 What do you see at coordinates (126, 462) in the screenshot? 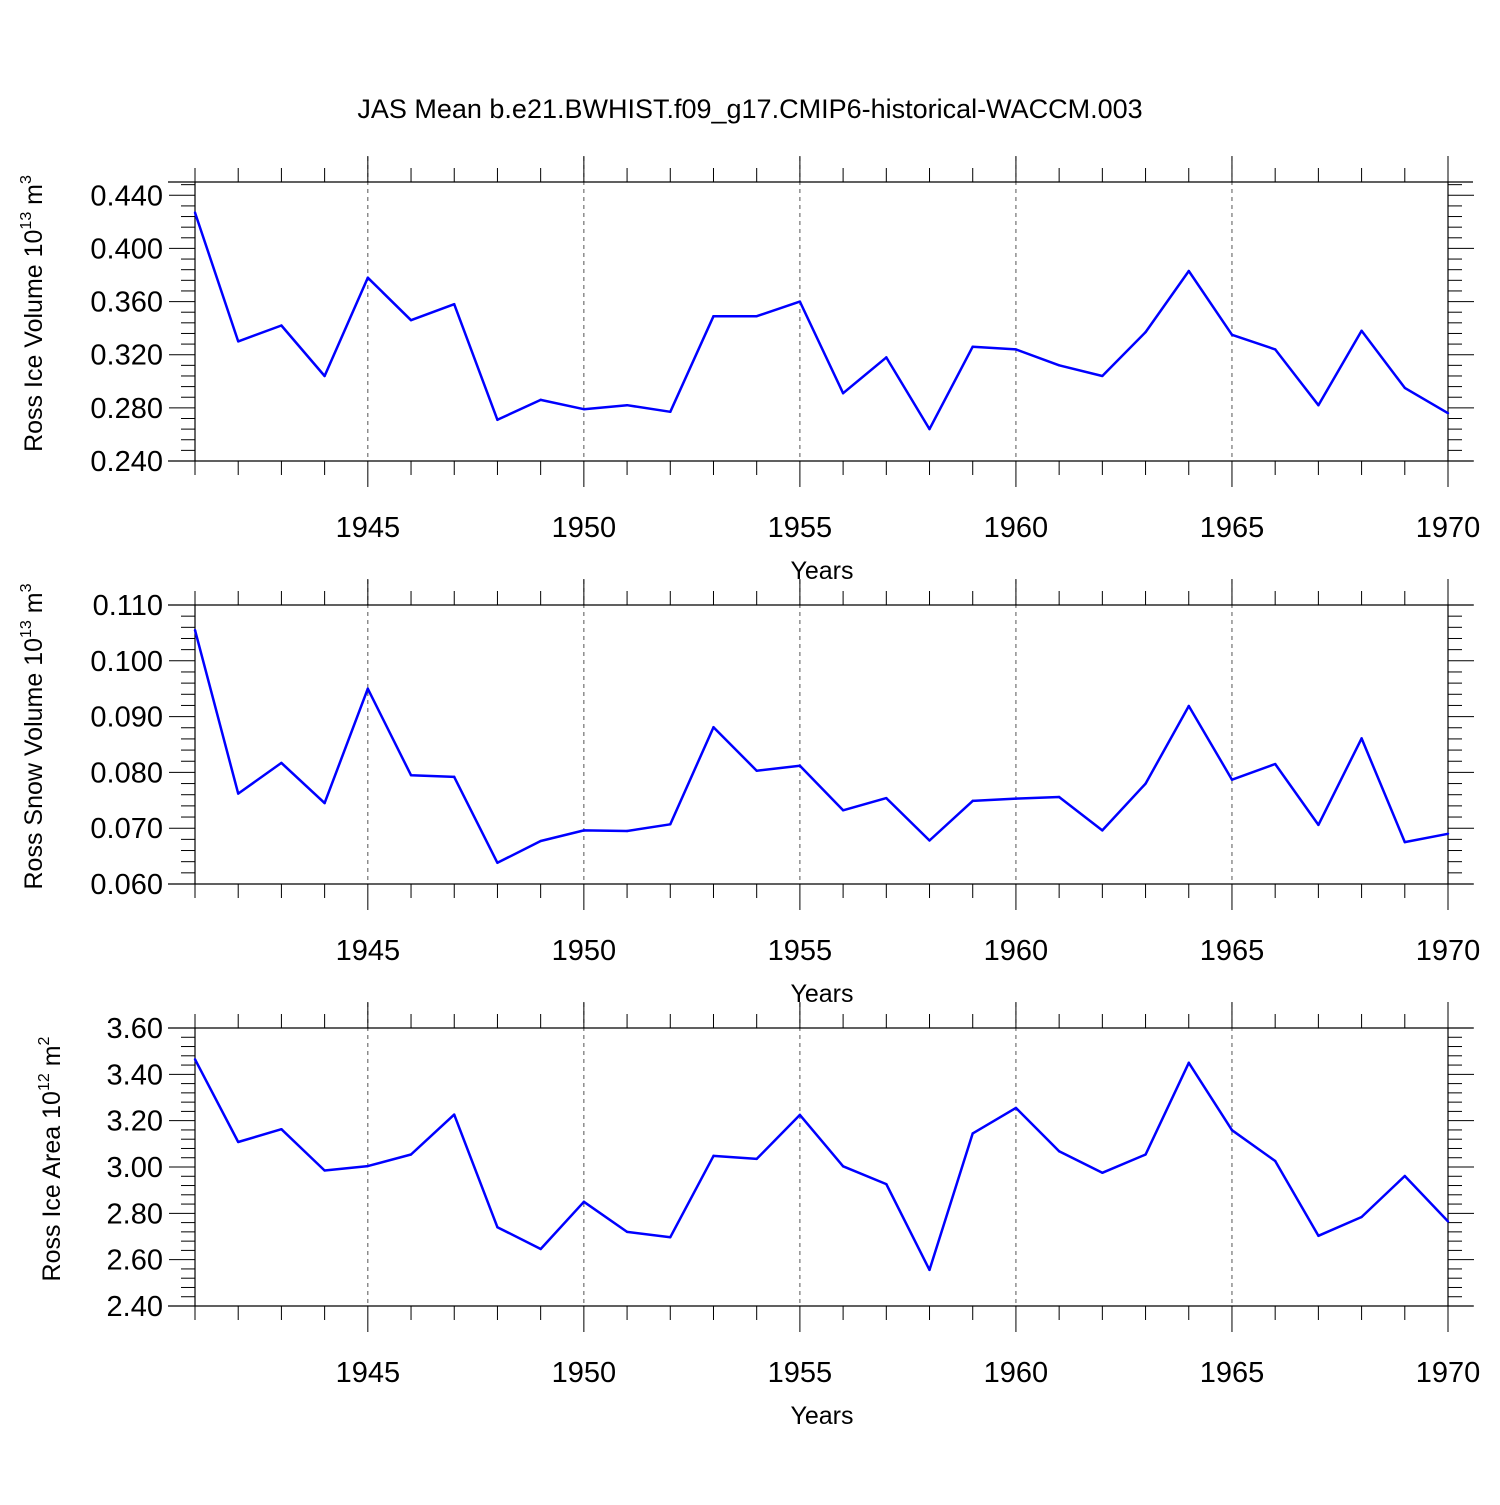
I see `y-tick-label: 0.240` at bounding box center [126, 462].